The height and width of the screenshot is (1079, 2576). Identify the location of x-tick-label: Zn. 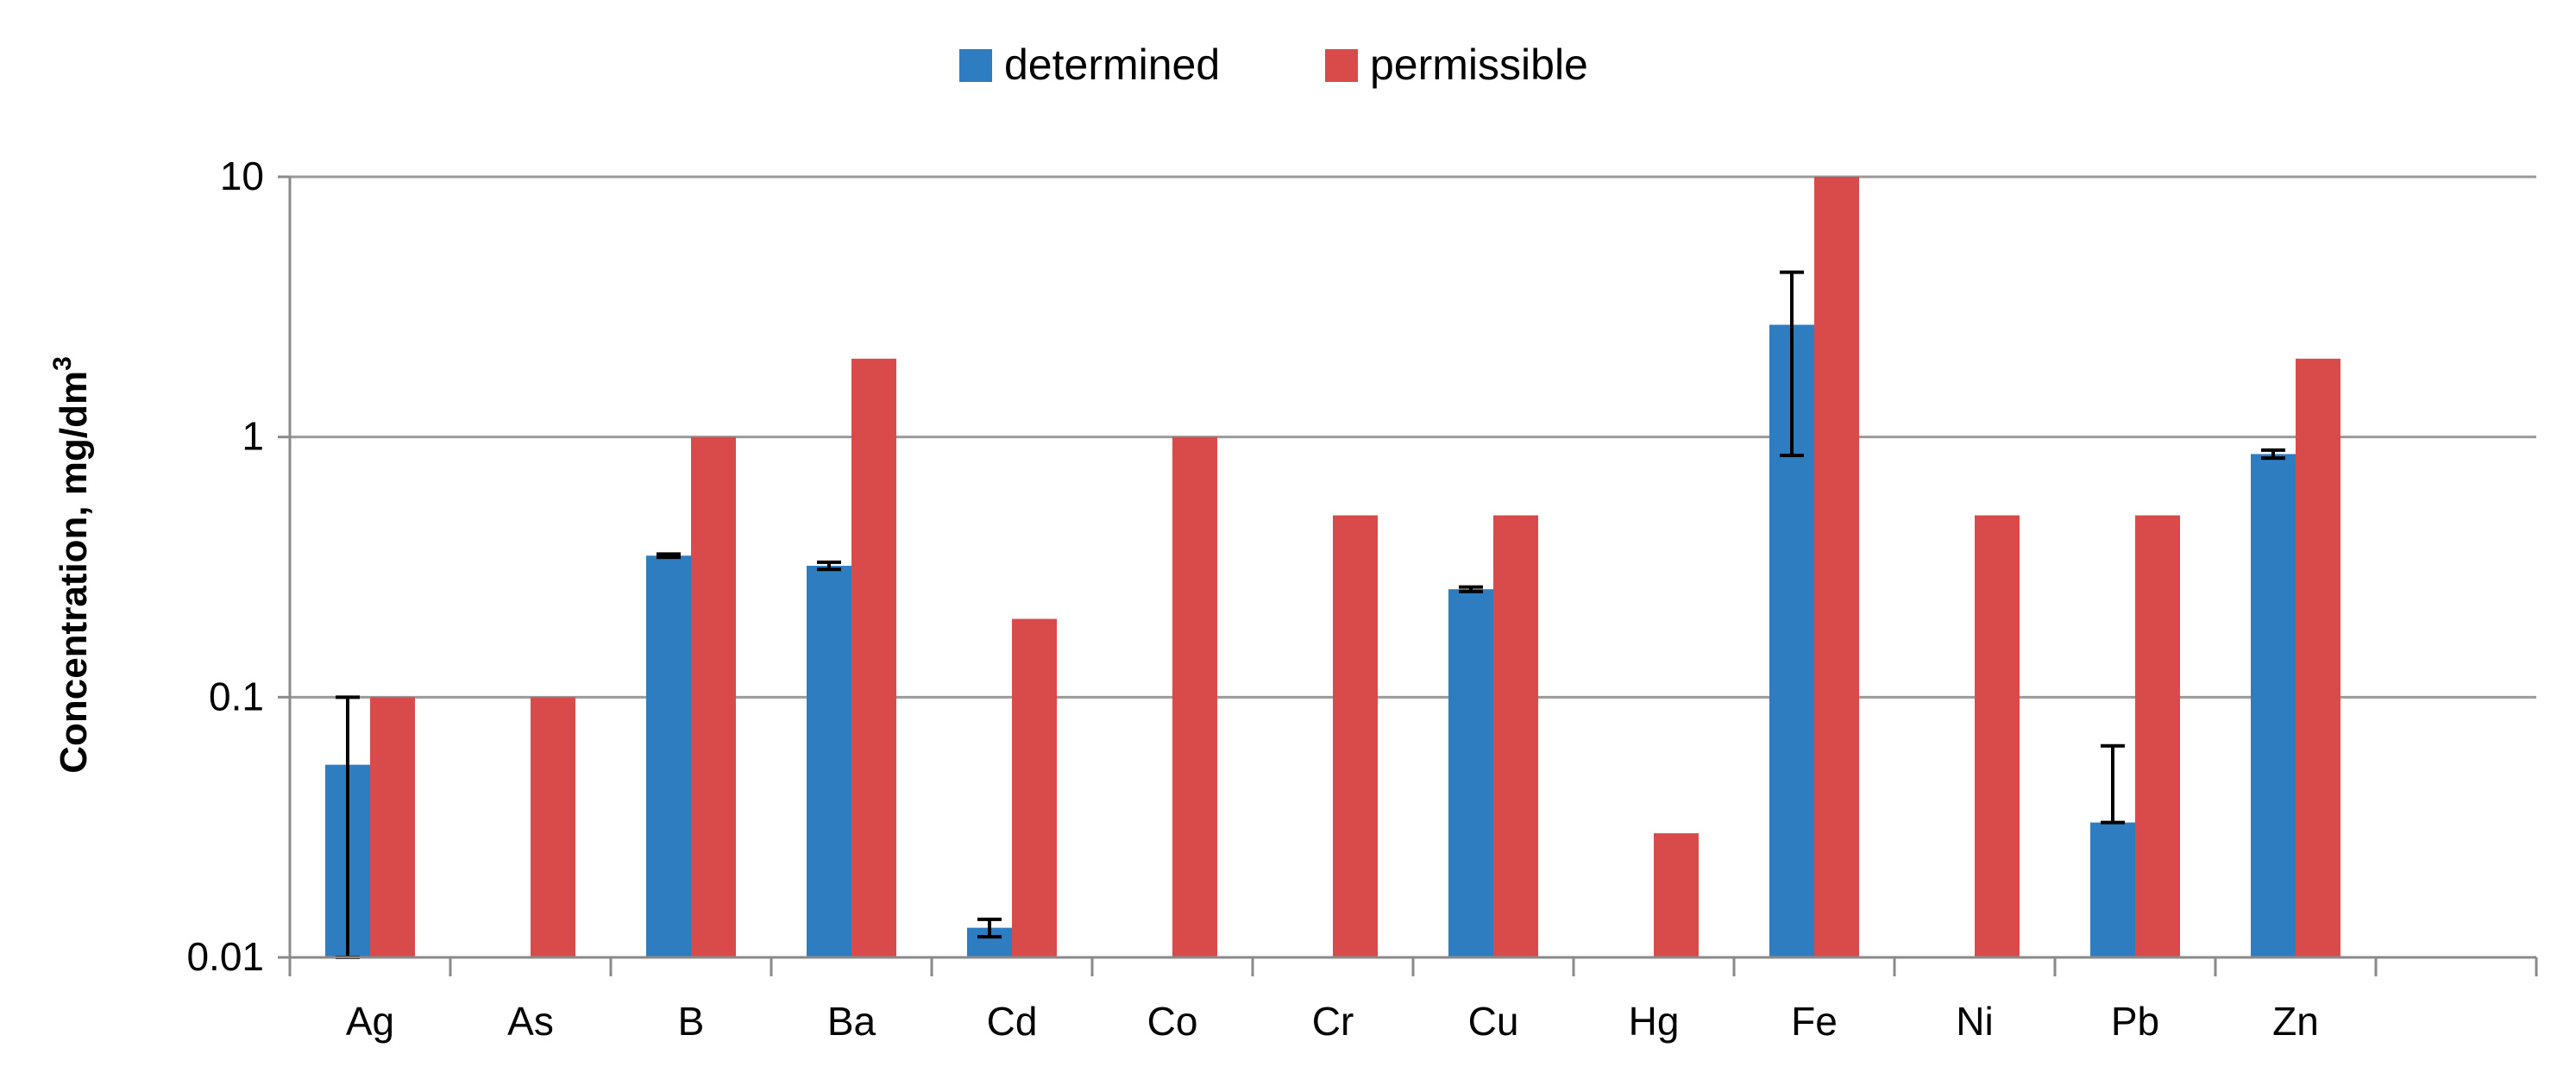
(2295, 1021).